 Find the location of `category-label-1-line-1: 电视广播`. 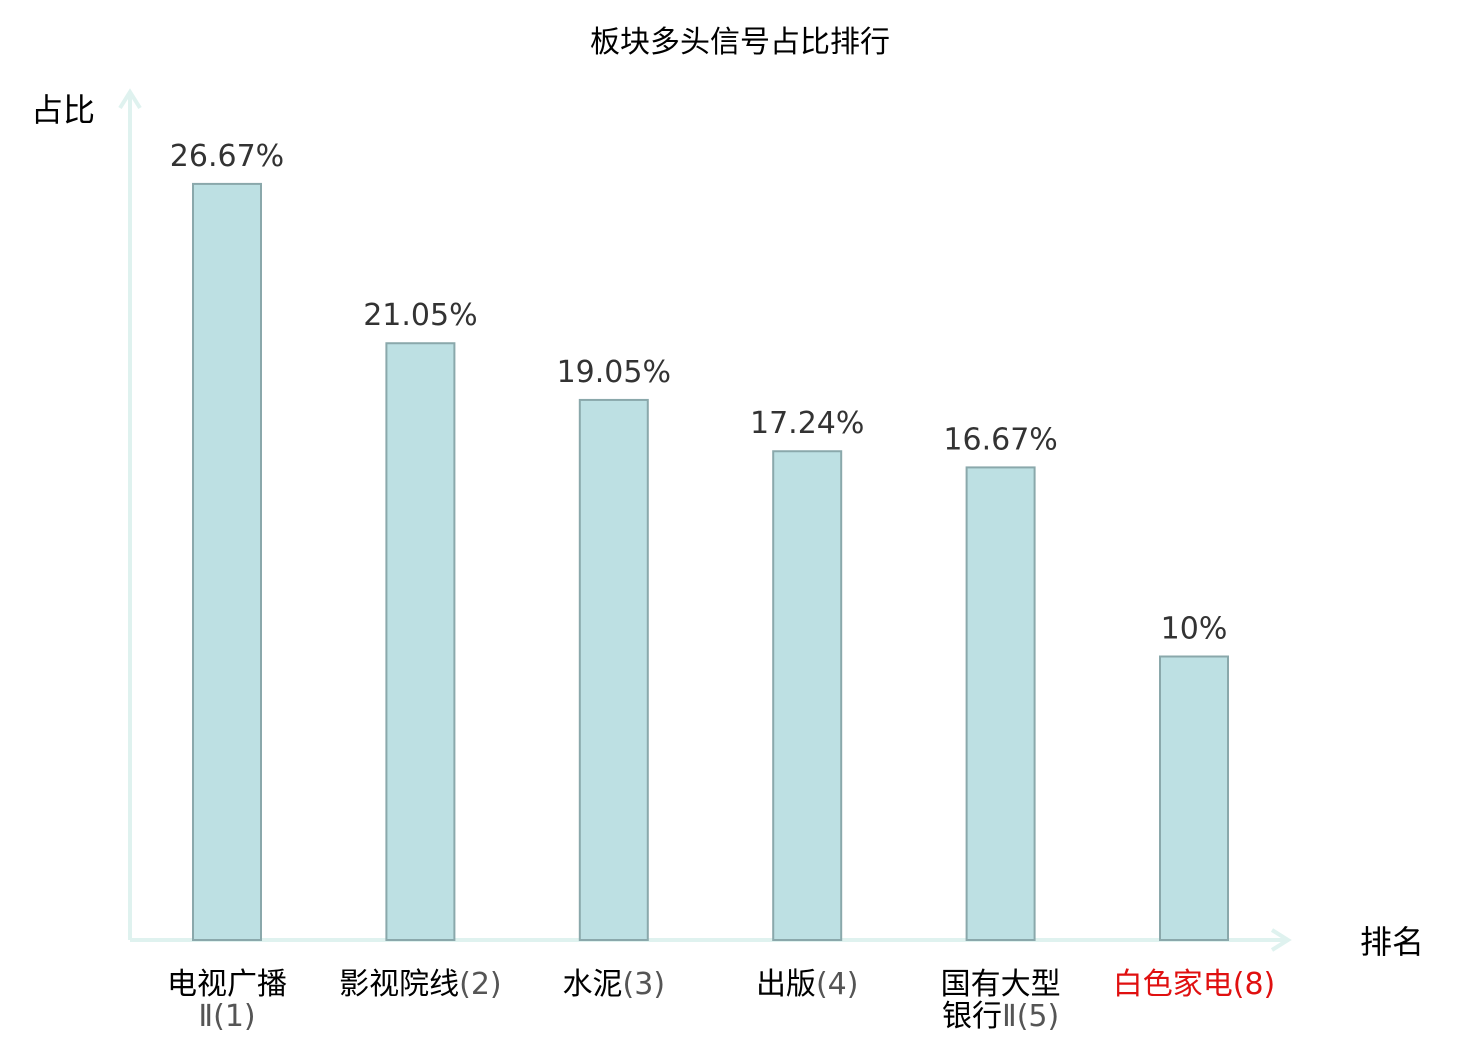

category-label-1-line-1: 电视广播 is located at coordinates (227, 984).